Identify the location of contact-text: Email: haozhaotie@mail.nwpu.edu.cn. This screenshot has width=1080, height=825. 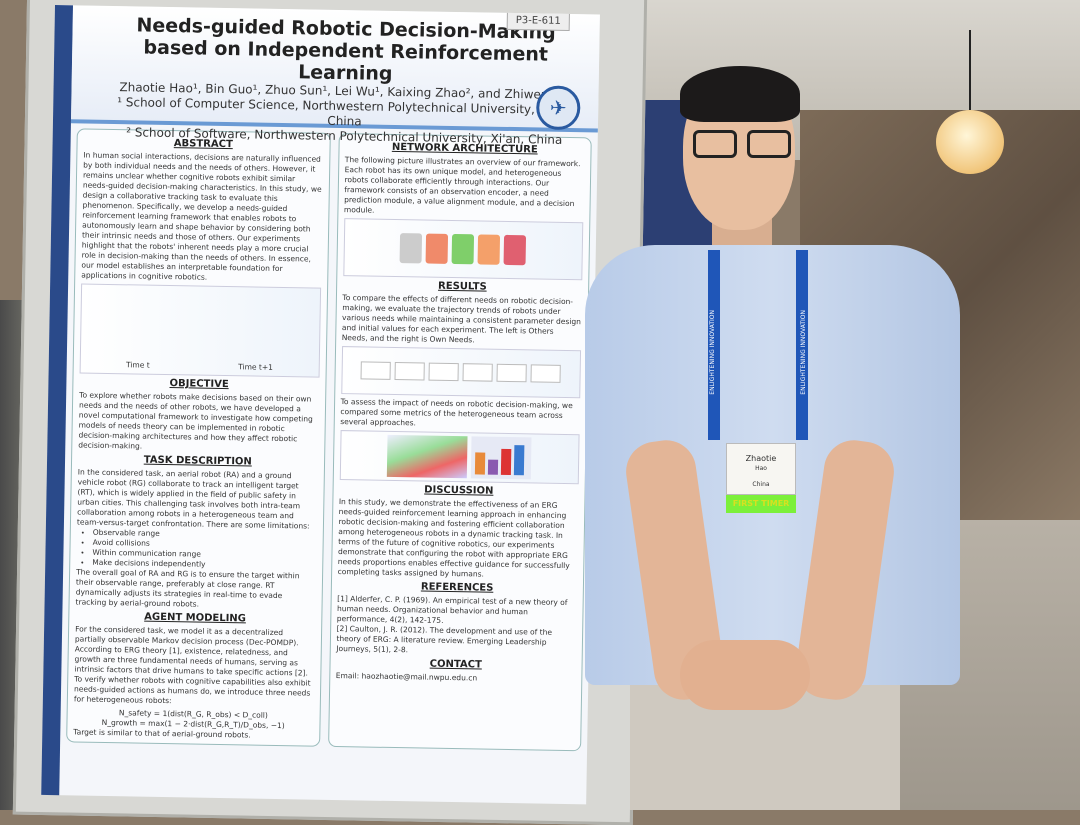
(406, 677).